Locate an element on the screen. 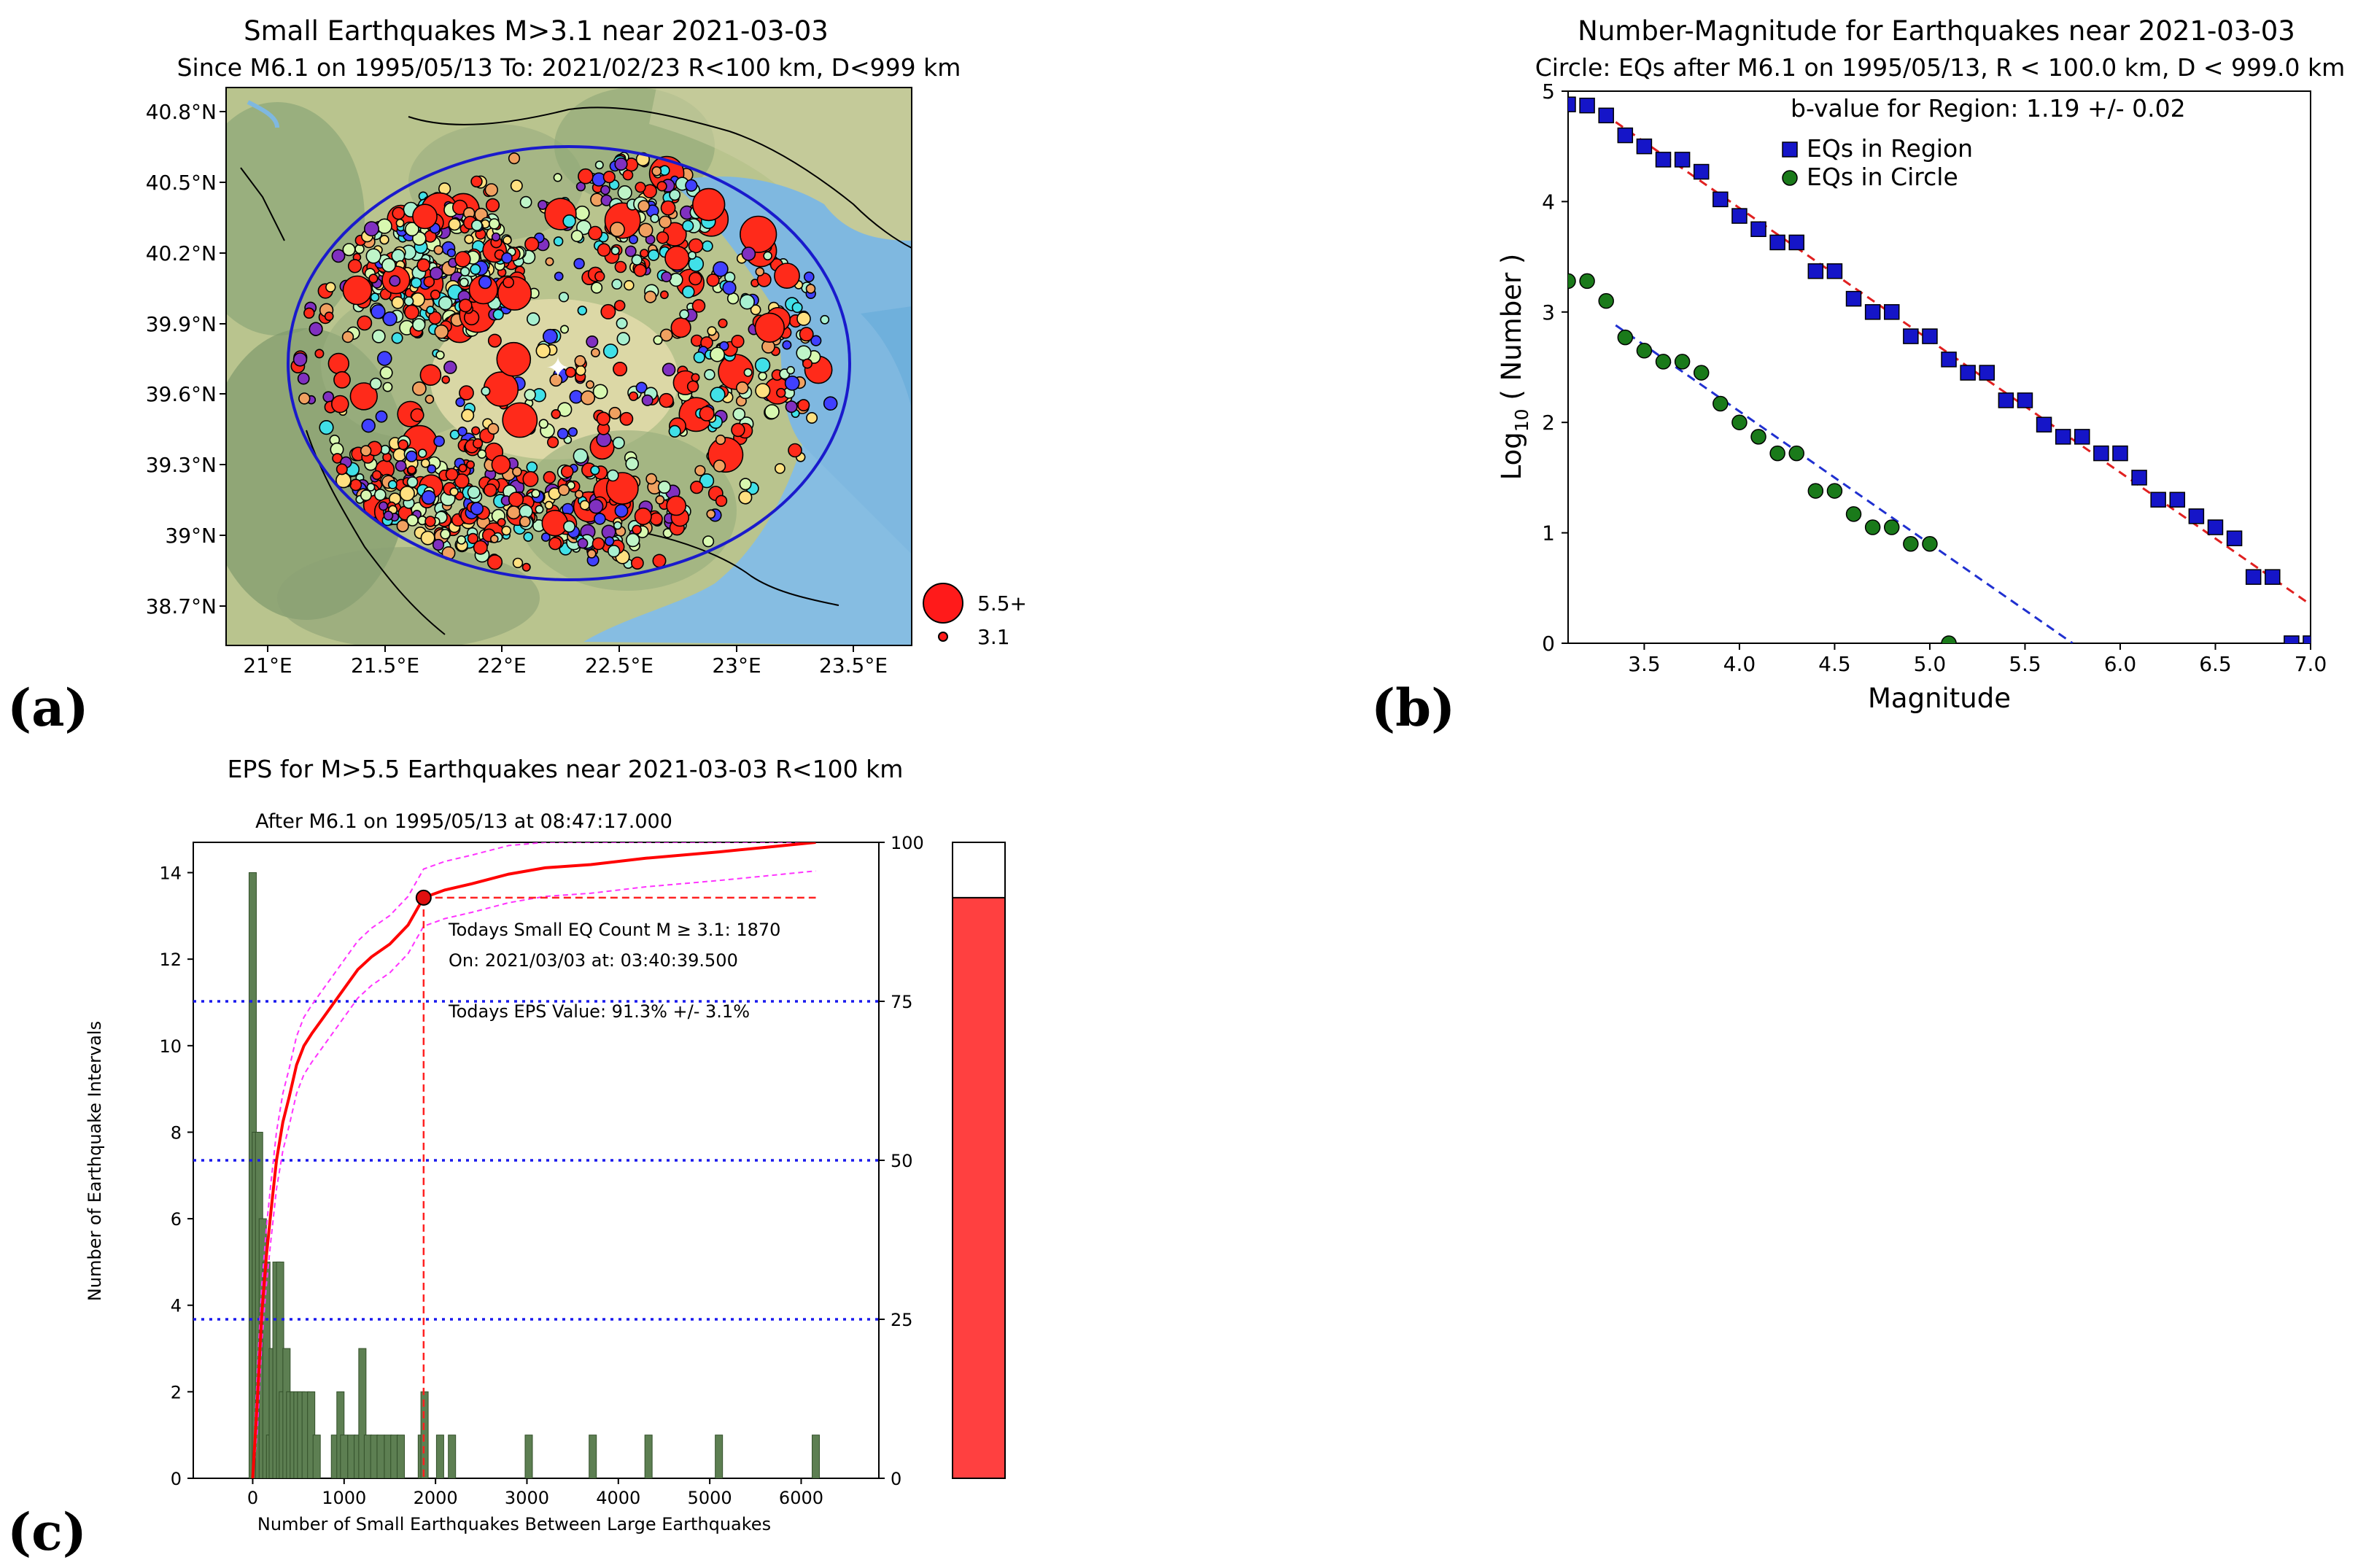 The width and height of the screenshot is (2366, 1568). gr-x-tick-label: 3.5 is located at coordinates (1644, 664).